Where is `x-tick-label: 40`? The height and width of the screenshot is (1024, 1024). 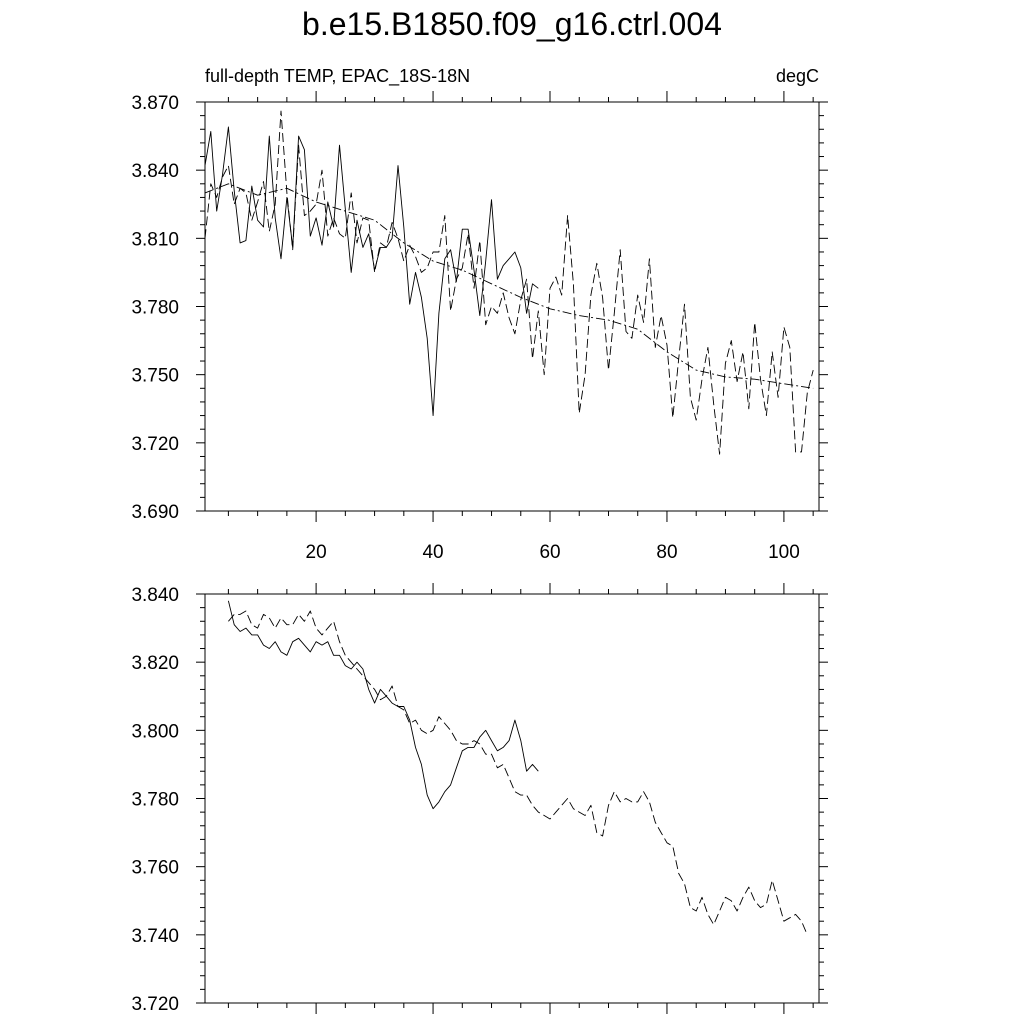 x-tick-label: 40 is located at coordinates (432, 552).